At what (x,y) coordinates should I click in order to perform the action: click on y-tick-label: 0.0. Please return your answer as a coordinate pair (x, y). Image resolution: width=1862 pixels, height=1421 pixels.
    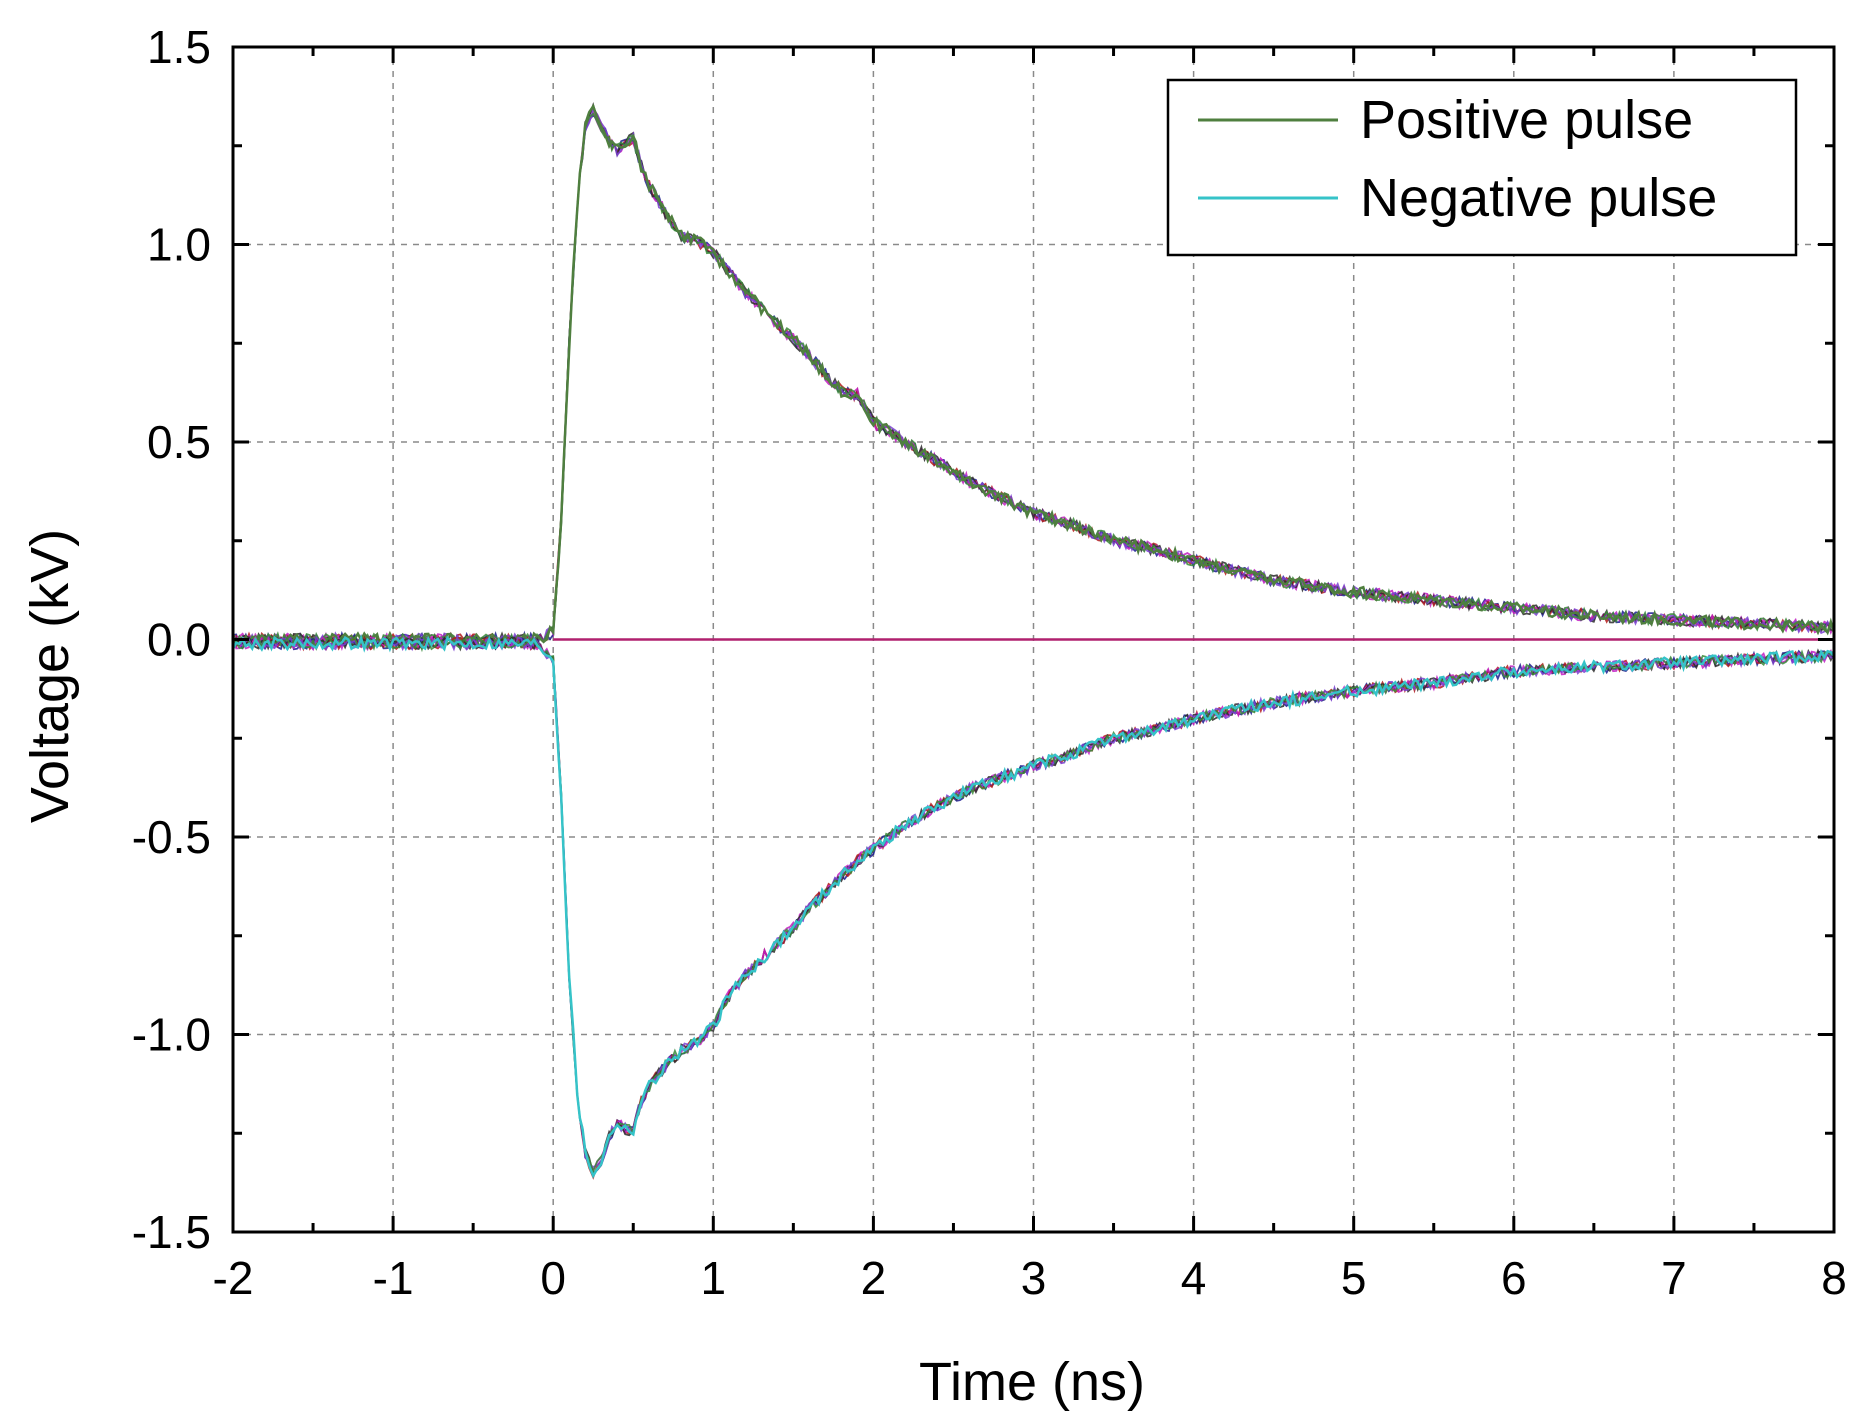
    Looking at the image, I should click on (179, 640).